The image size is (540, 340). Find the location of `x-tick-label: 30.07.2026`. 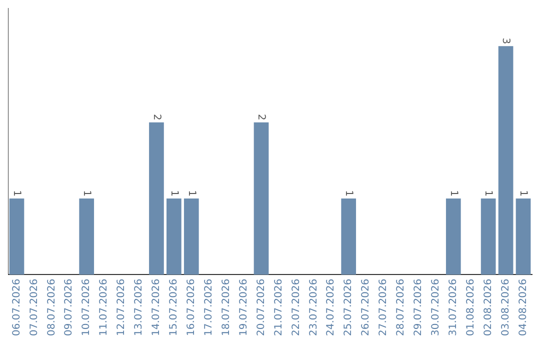

x-tick-label: 30.07.2026 is located at coordinates (436, 307).